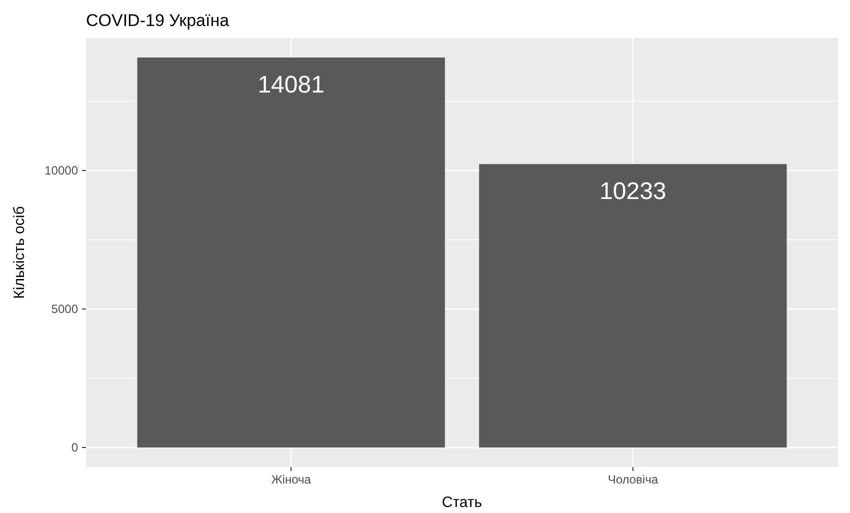 The height and width of the screenshot is (513, 850). I want to click on data-label: 14081, so click(291, 85).